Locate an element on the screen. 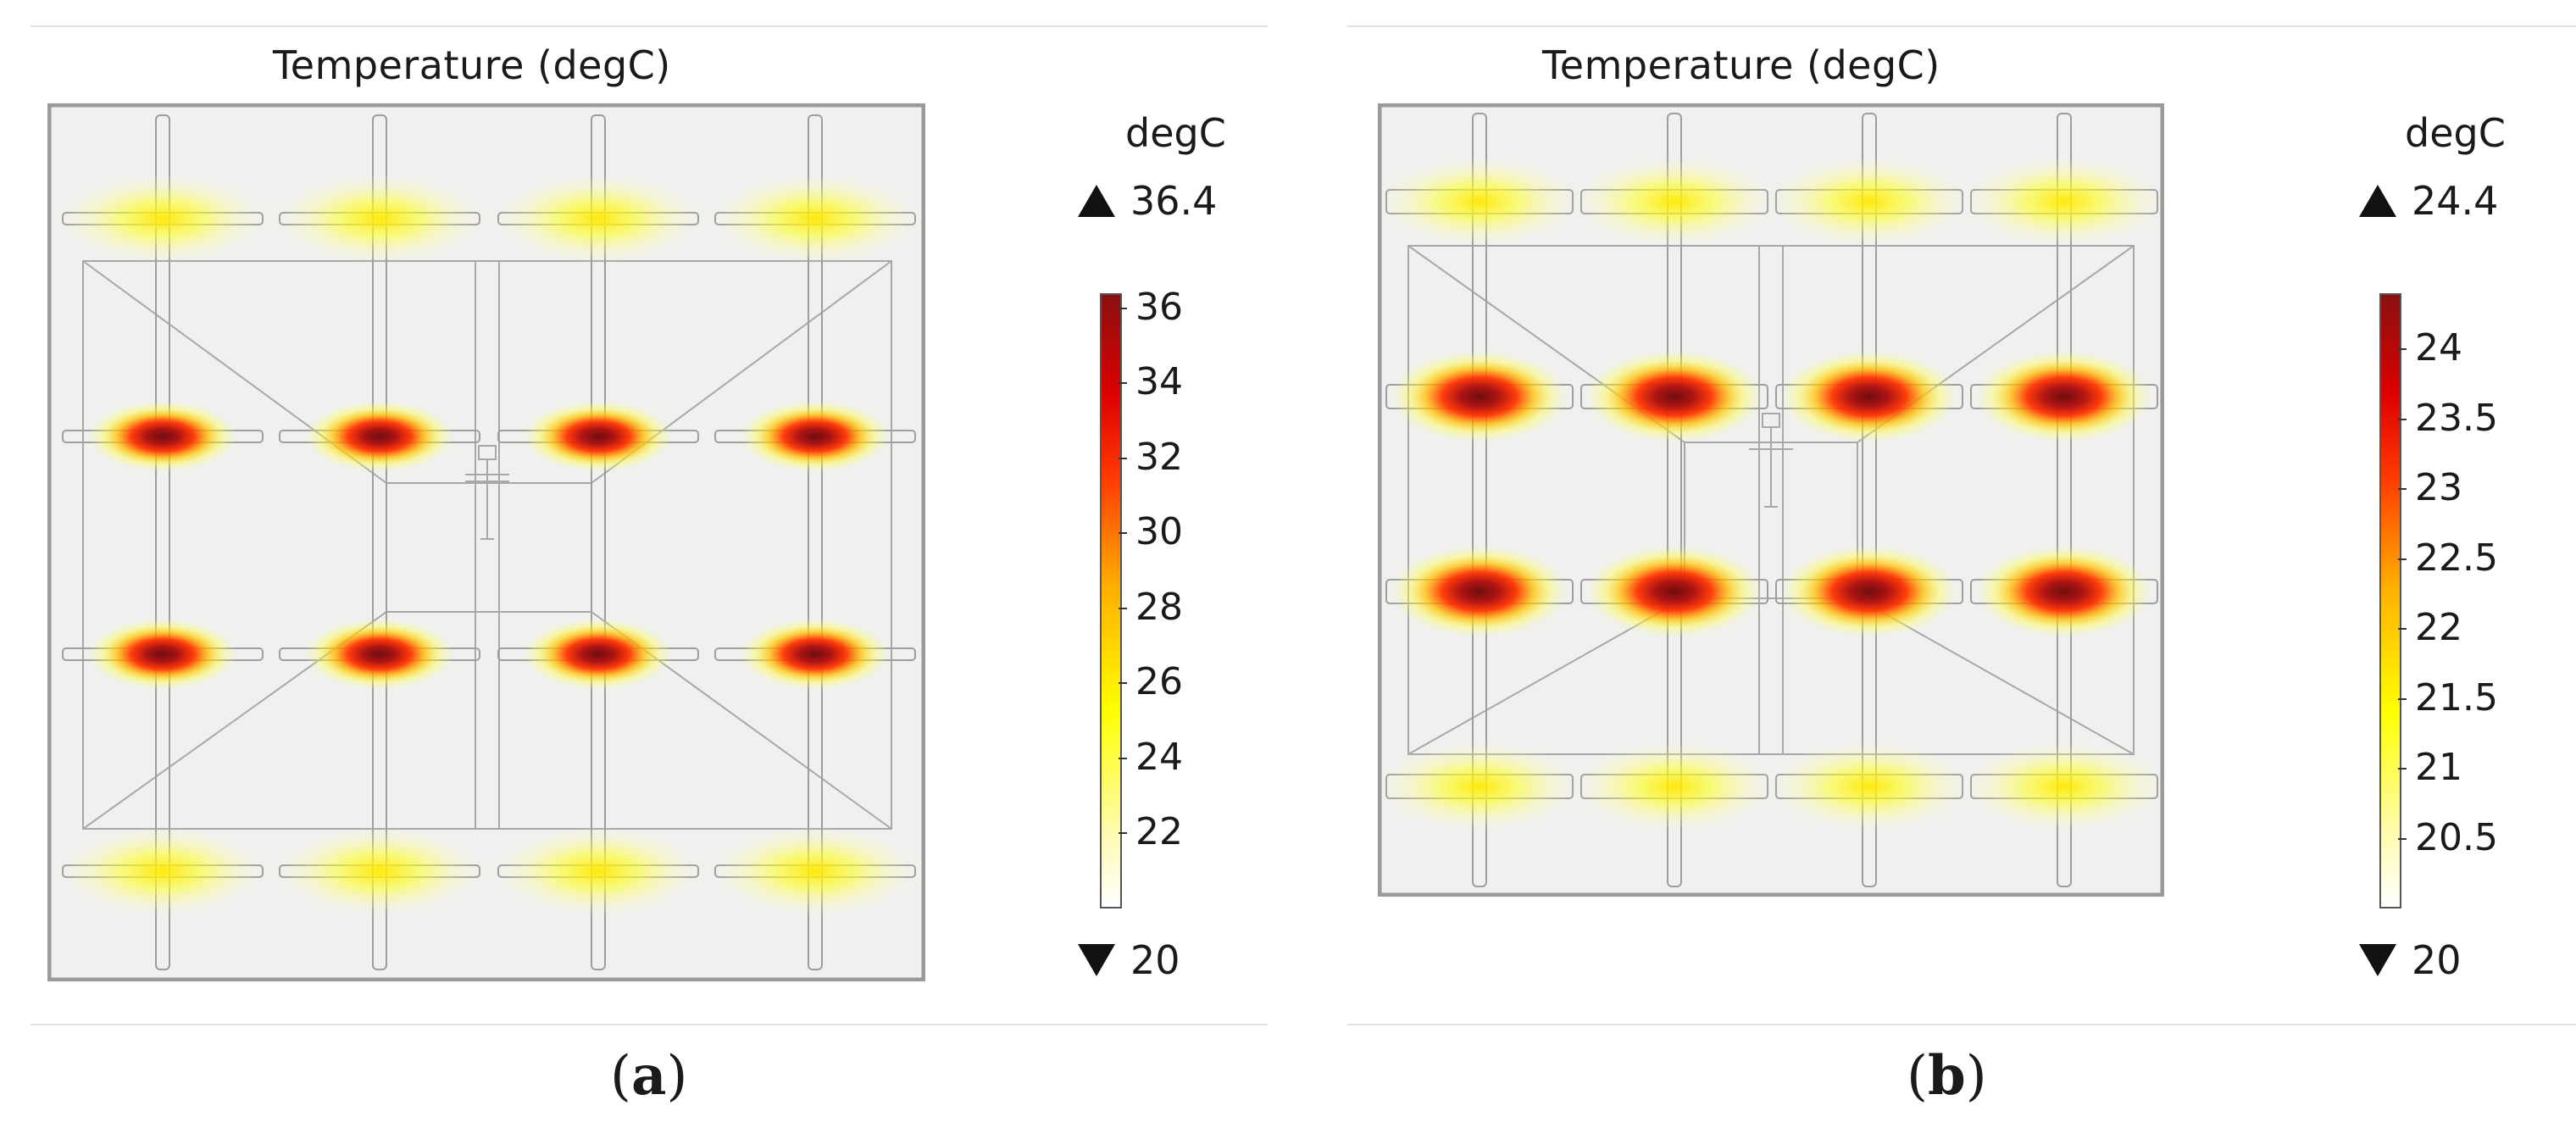 This screenshot has width=2576, height=1139. plot-title: Temperature (degC) is located at coordinates (1741, 65).